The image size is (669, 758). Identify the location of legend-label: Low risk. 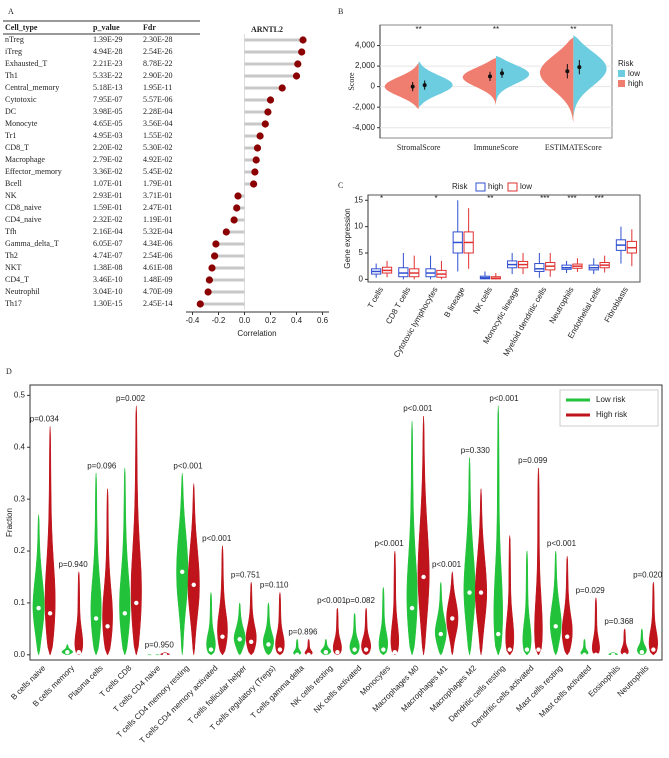
(611, 399).